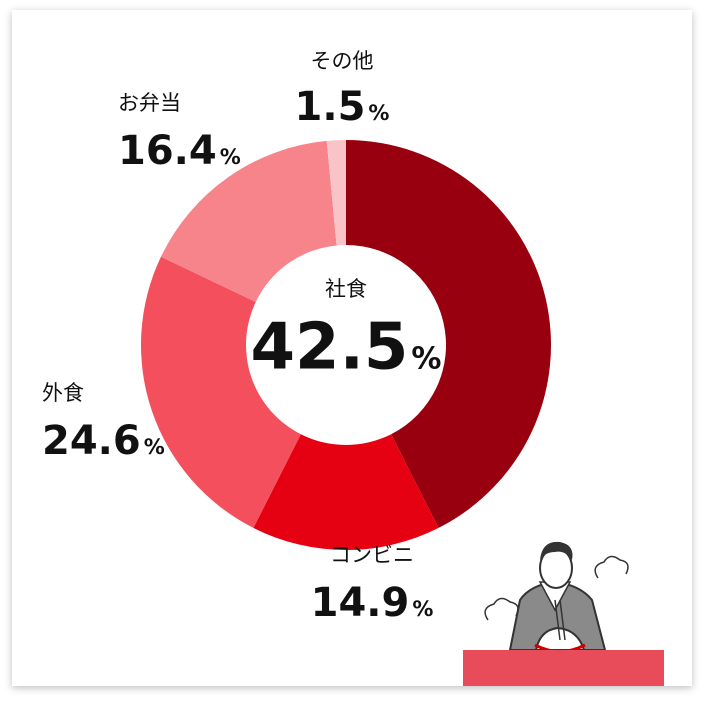  What do you see at coordinates (330, 107) in the screenshot?
I see `value: 1.5` at bounding box center [330, 107].